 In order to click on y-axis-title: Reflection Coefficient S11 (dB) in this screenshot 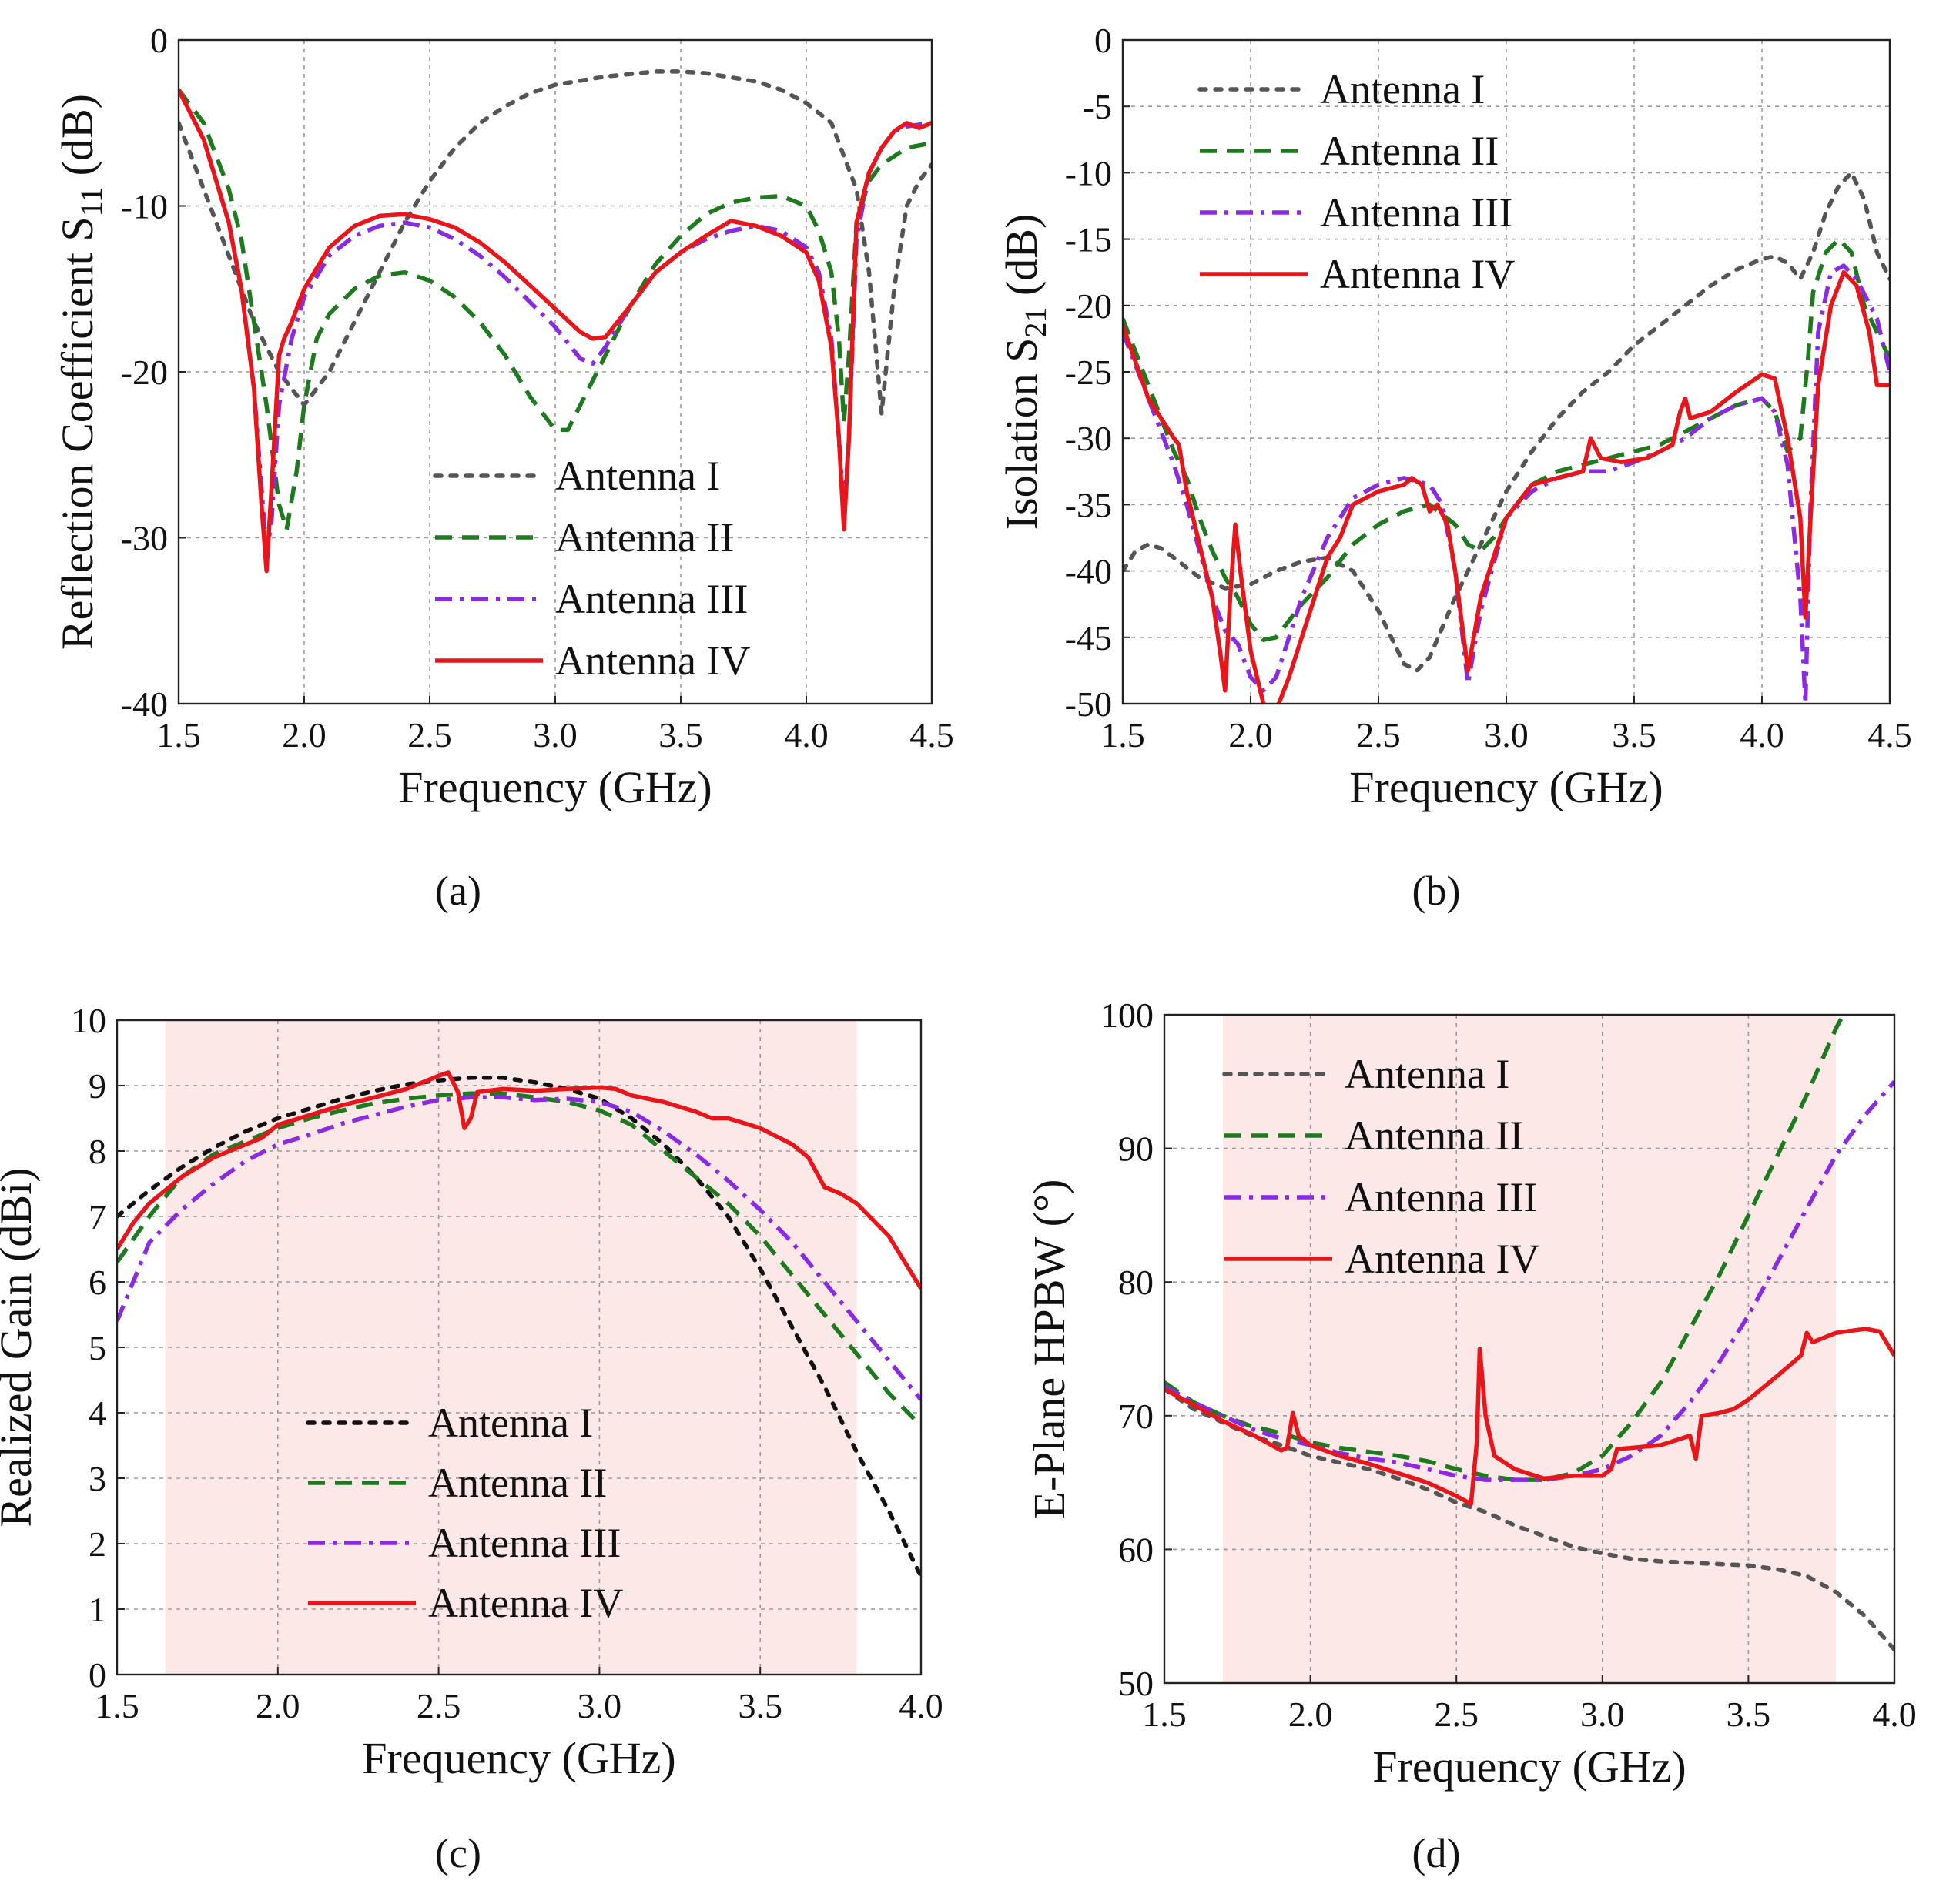, I will do `click(80, 372)`.